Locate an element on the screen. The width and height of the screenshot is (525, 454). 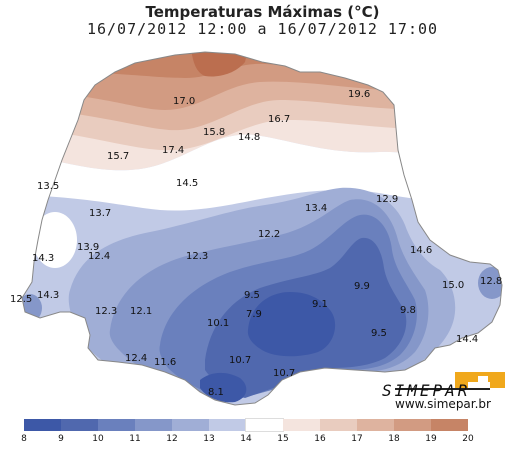
station-label: 13.4 is located at coordinates (316, 208).